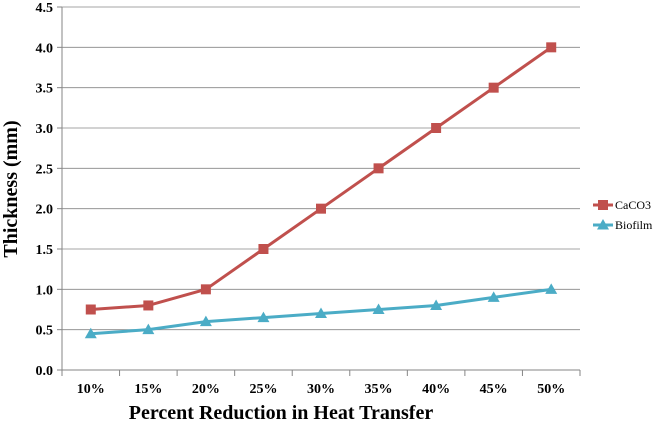 This screenshot has height=424, width=655. I want to click on y-tick-label: 0.5, so click(45, 331).